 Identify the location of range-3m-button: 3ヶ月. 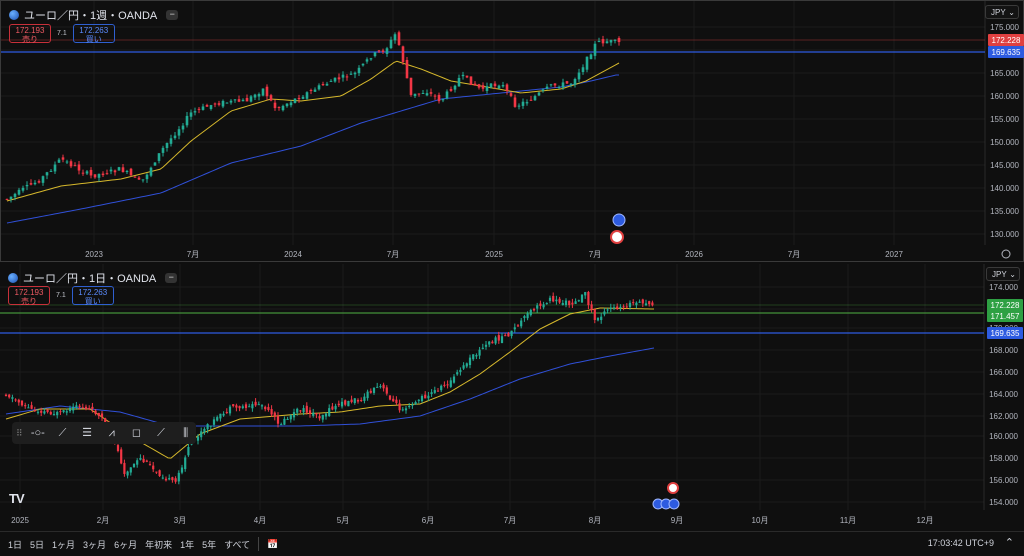
(95, 544).